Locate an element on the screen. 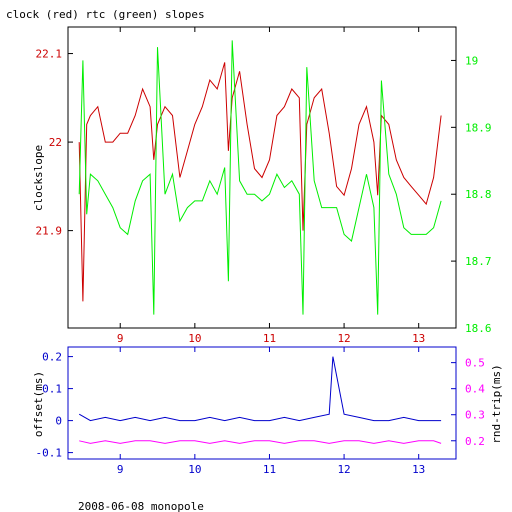  y-tick-label: -0.1 is located at coordinates (49, 453).